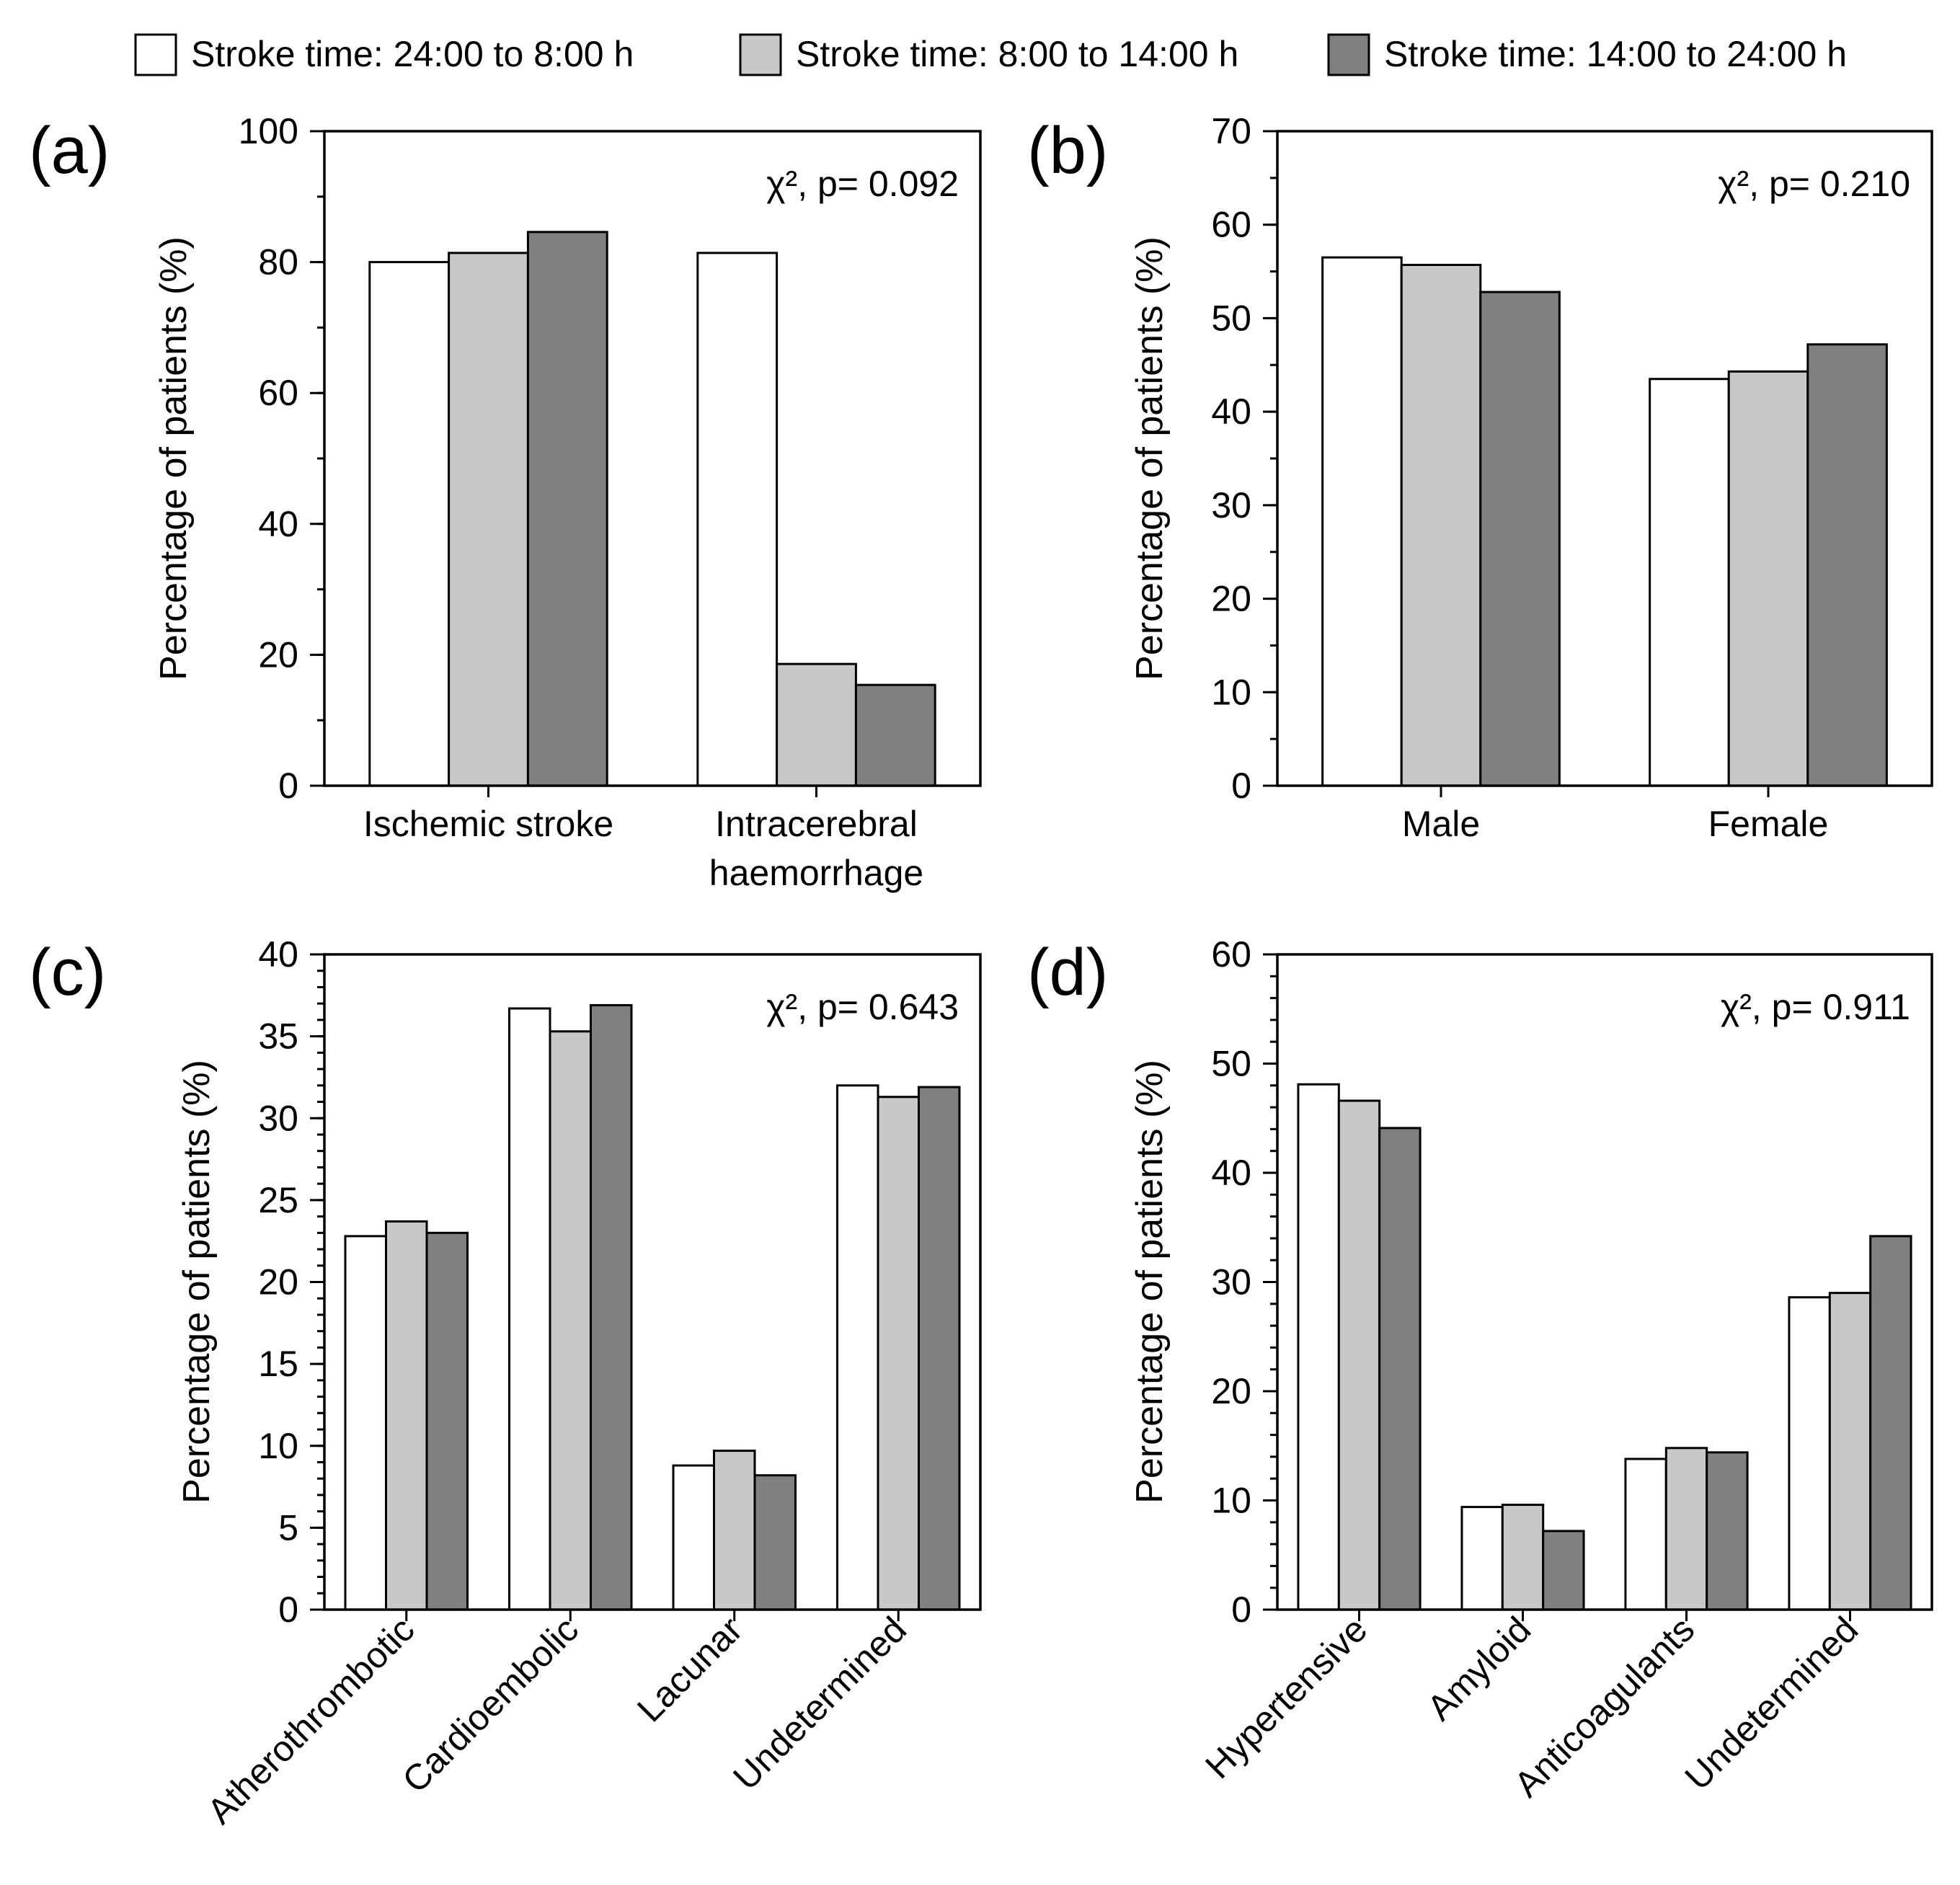 Image resolution: width=1960 pixels, height=1885 pixels. Describe the element at coordinates (1768, 824) in the screenshot. I see `x-tick-label: Female` at that location.